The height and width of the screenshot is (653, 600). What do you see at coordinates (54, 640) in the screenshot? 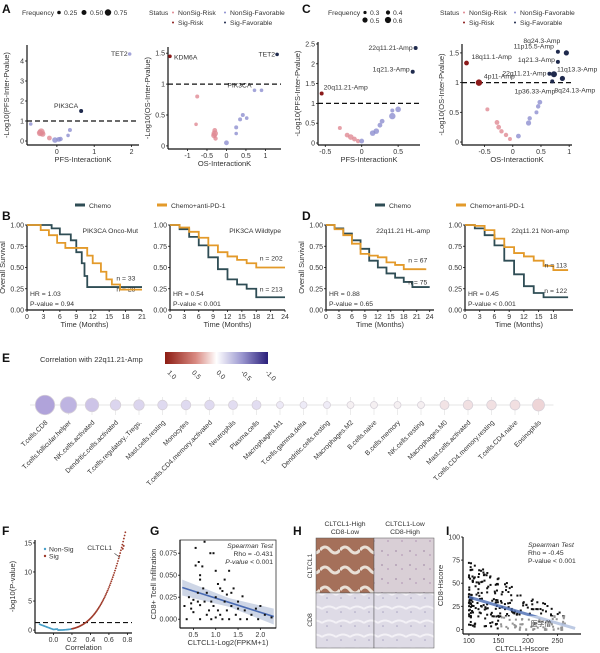
I see `x-tick-label: 0.0` at bounding box center [54, 640].